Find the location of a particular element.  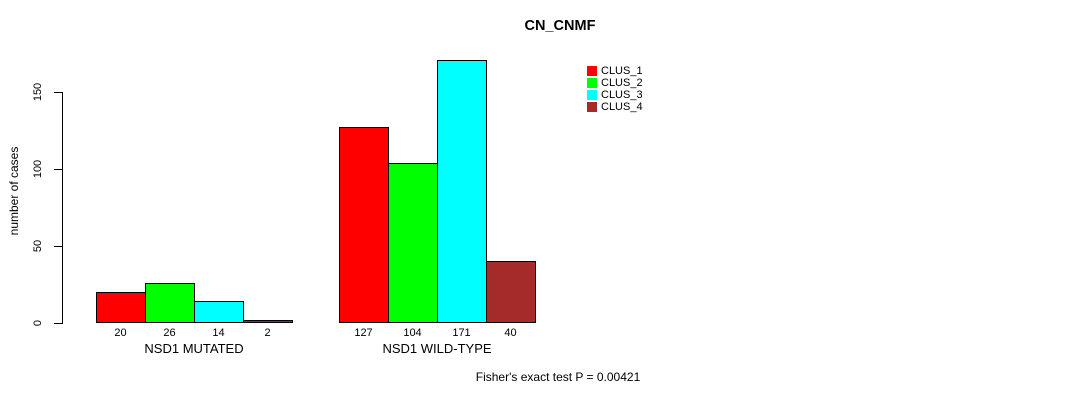

legend-item: CLUS_2 is located at coordinates (615, 83).